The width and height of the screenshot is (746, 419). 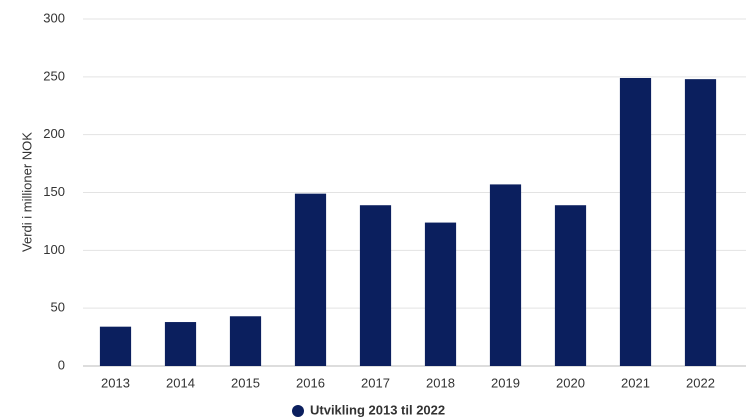 What do you see at coordinates (54, 133) in the screenshot?
I see `y-tick-label: 200` at bounding box center [54, 133].